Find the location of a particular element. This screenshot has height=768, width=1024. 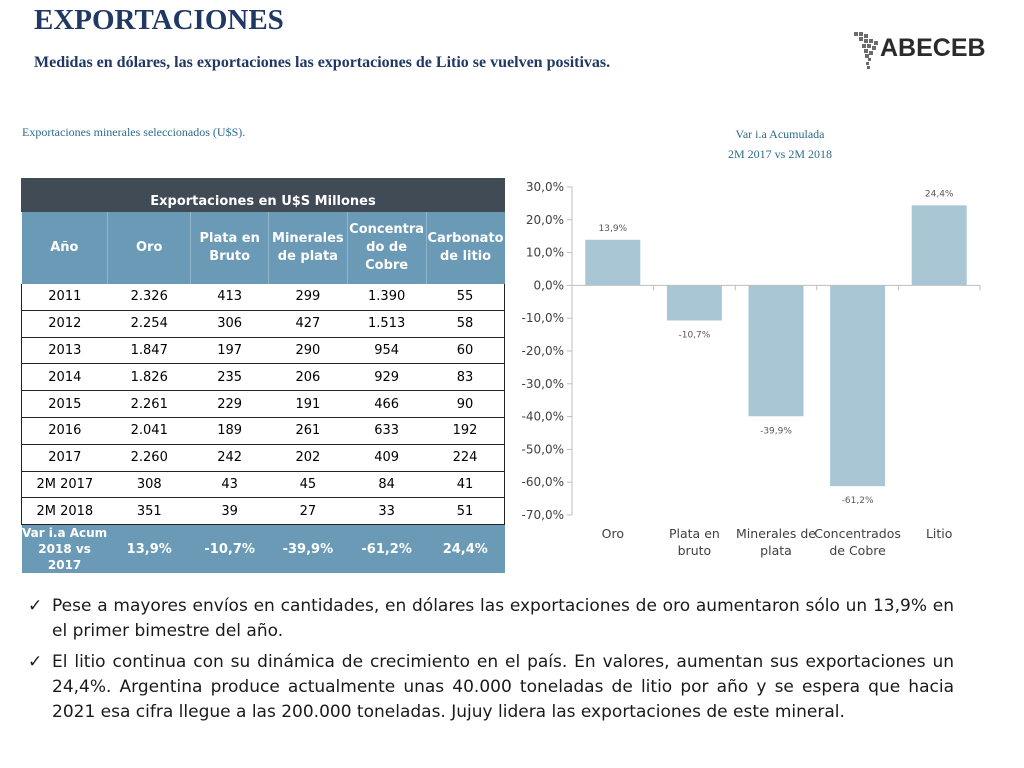

table-cell: 189 is located at coordinates (229, 431).